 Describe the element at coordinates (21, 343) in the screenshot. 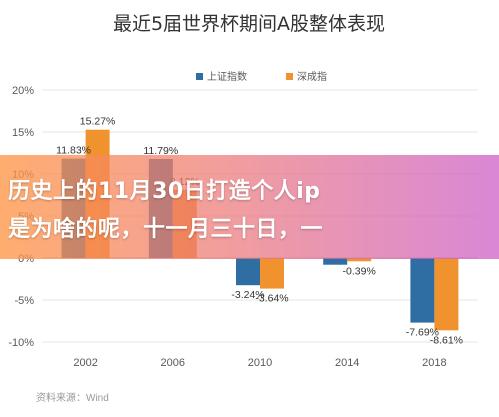

I see `y-tick-label: -10%` at that location.